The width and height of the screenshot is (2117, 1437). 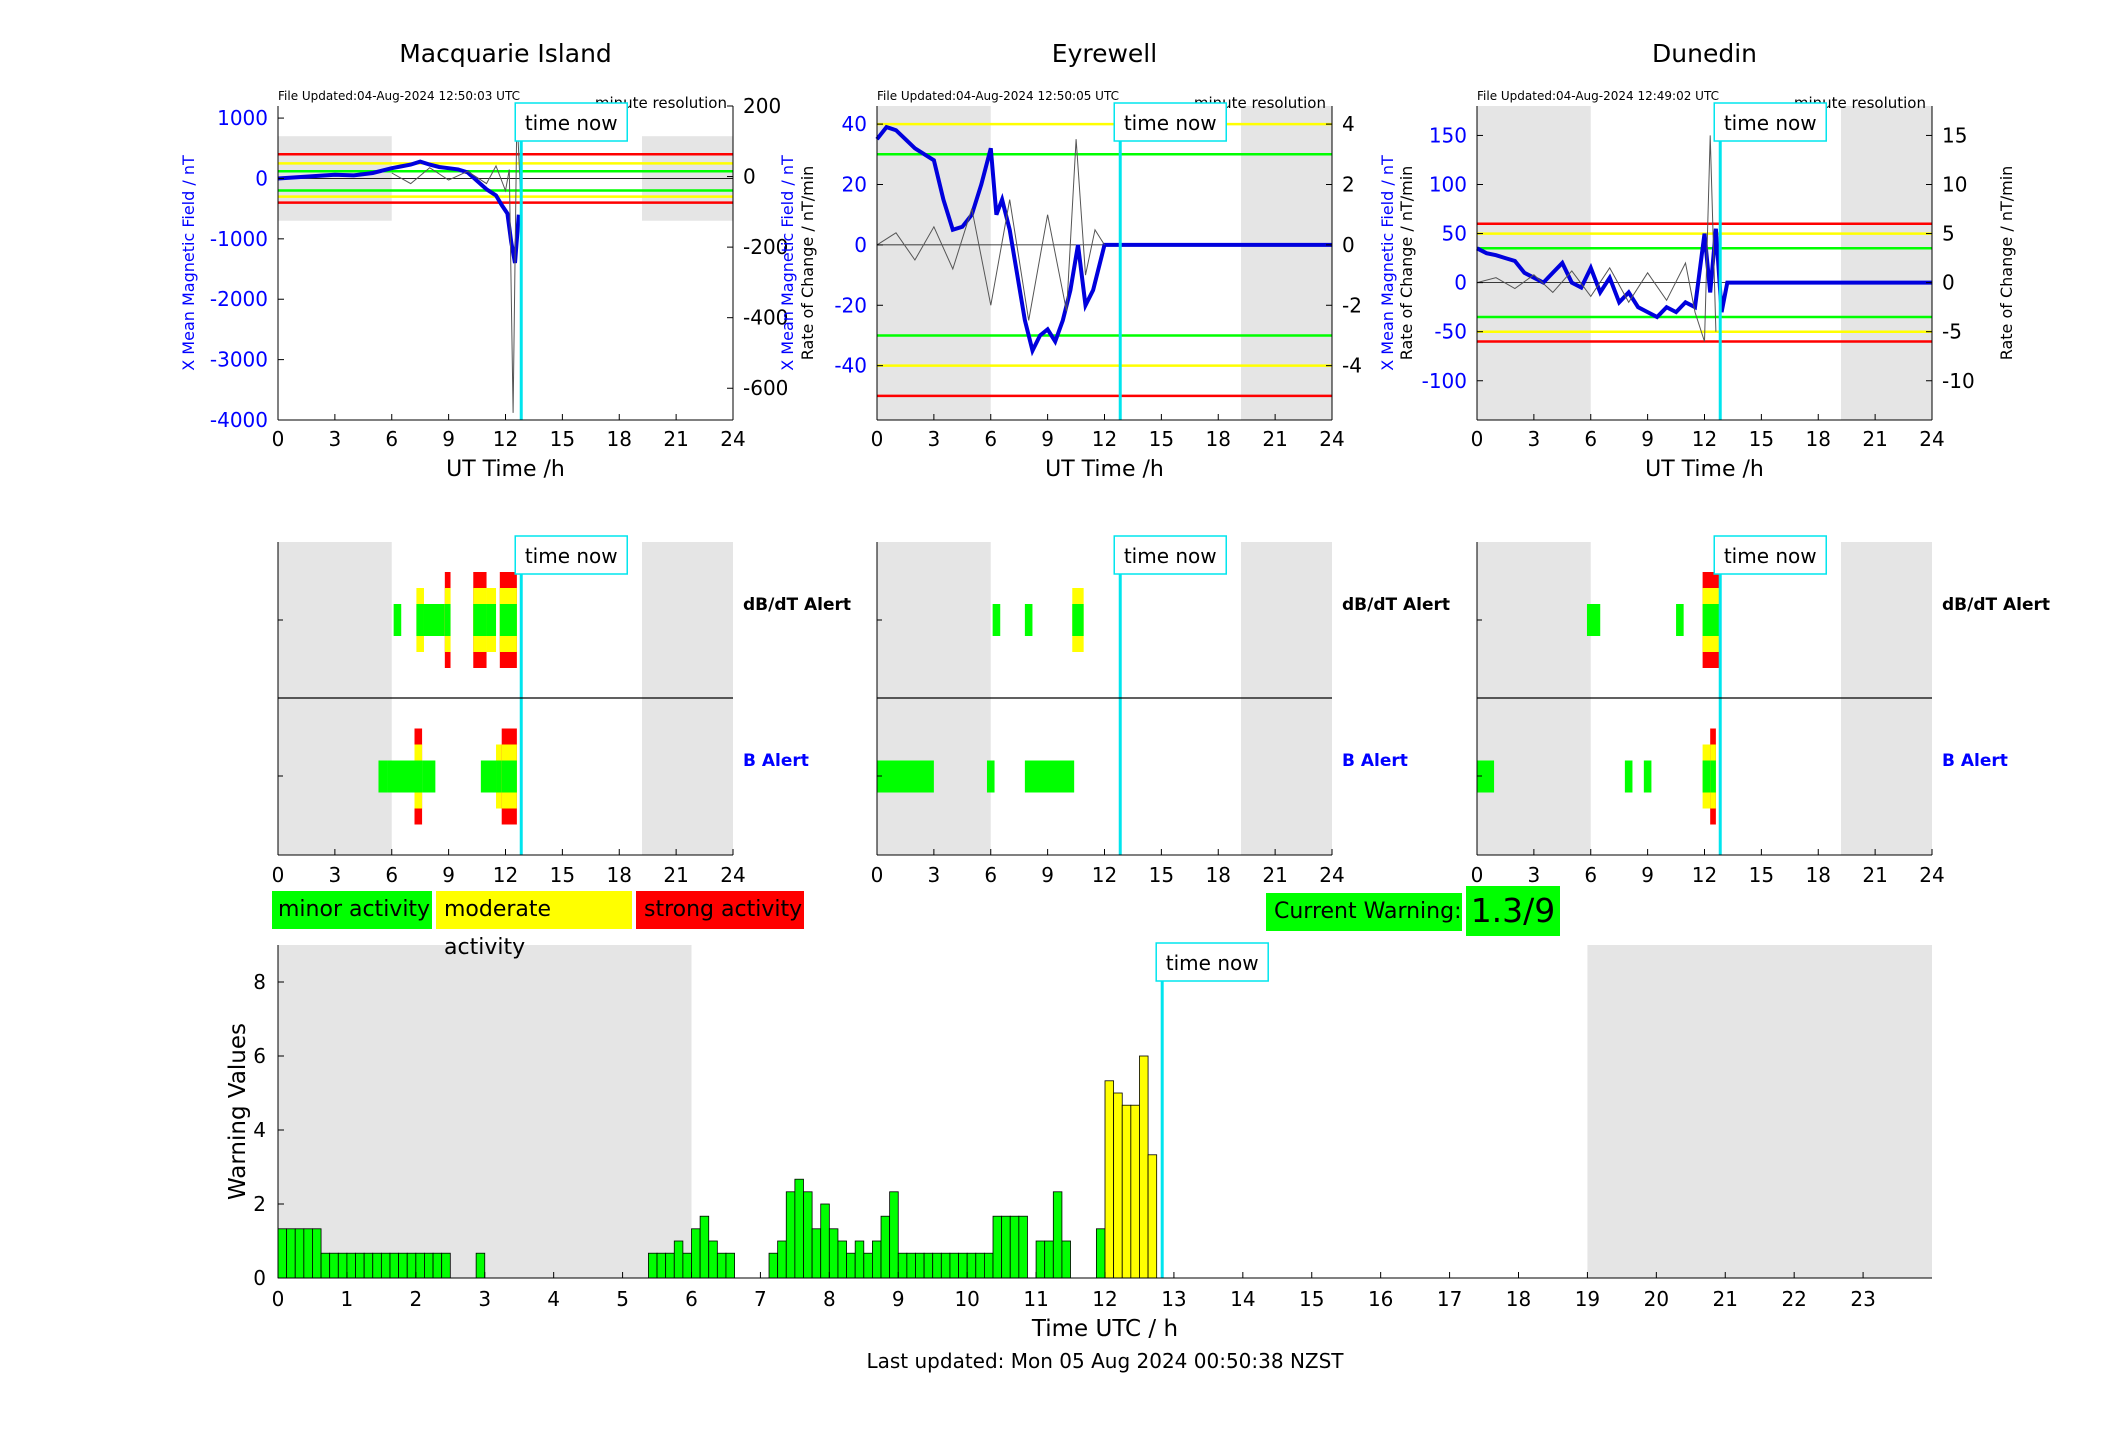 What do you see at coordinates (562, 439) in the screenshot?
I see `x-tick-label: 15` at bounding box center [562, 439].